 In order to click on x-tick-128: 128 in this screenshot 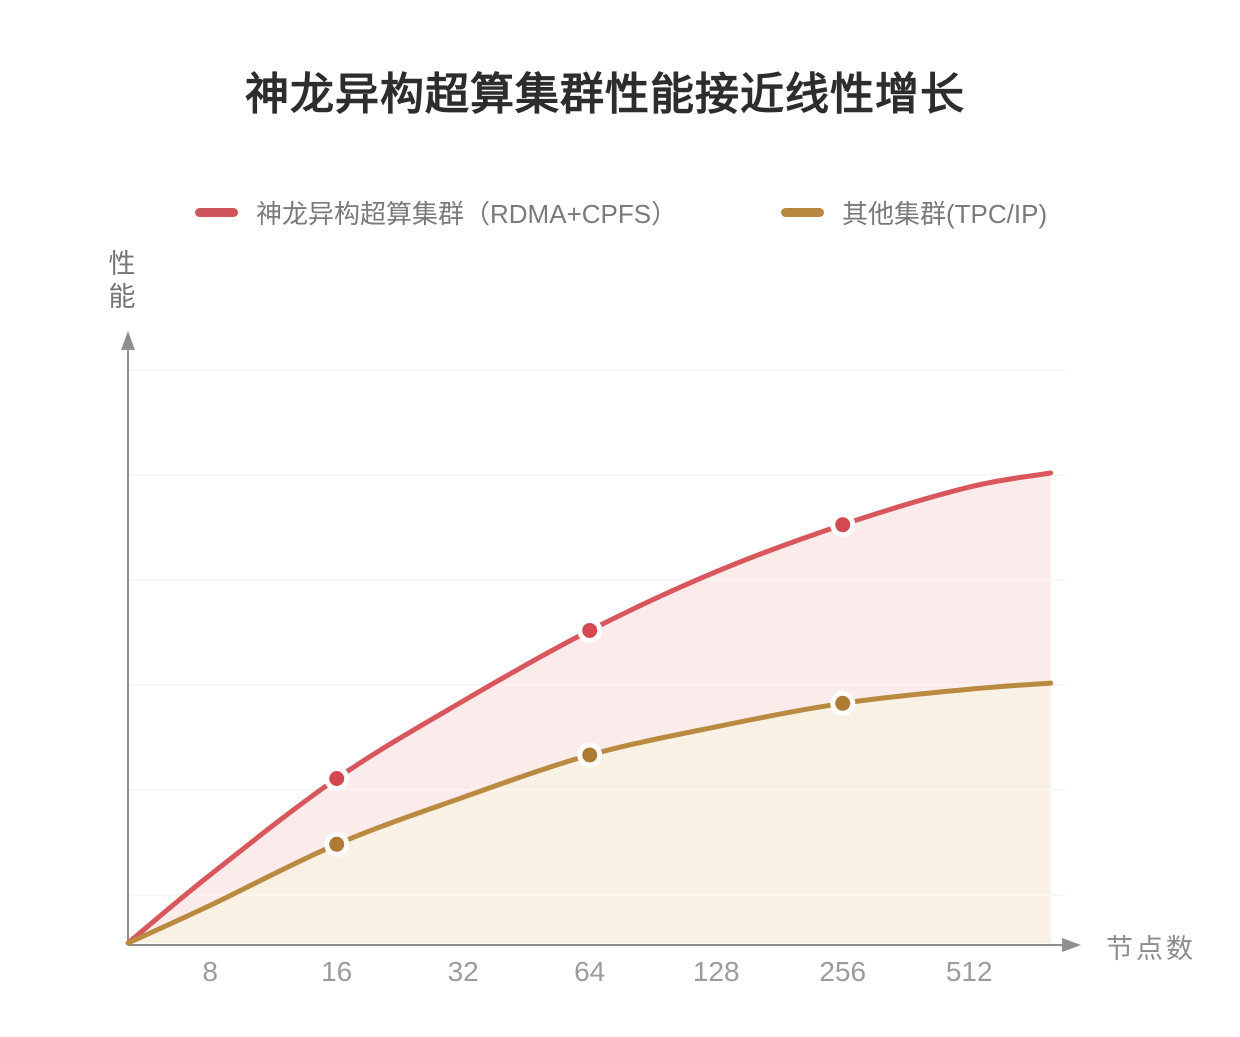, I will do `click(716, 971)`.